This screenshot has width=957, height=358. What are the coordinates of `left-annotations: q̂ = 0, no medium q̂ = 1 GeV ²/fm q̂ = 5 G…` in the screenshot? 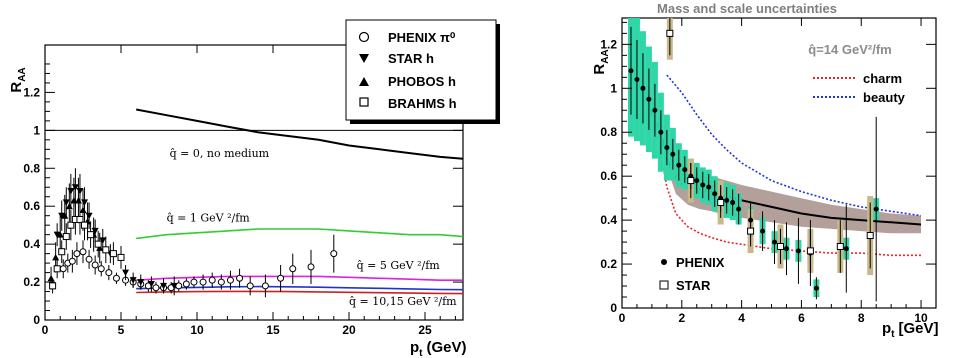 It's located at (312, 227).